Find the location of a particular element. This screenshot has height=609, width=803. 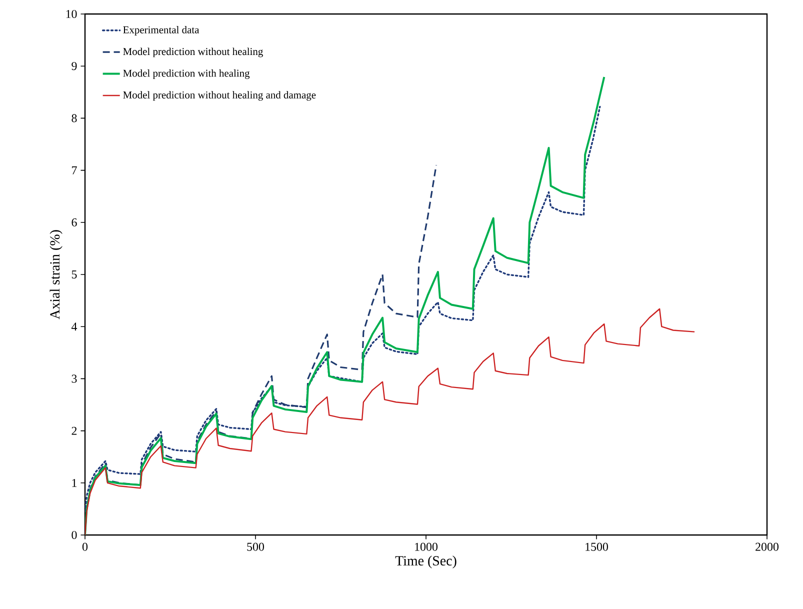

x-tick-label: 2000 is located at coordinates (767, 546).